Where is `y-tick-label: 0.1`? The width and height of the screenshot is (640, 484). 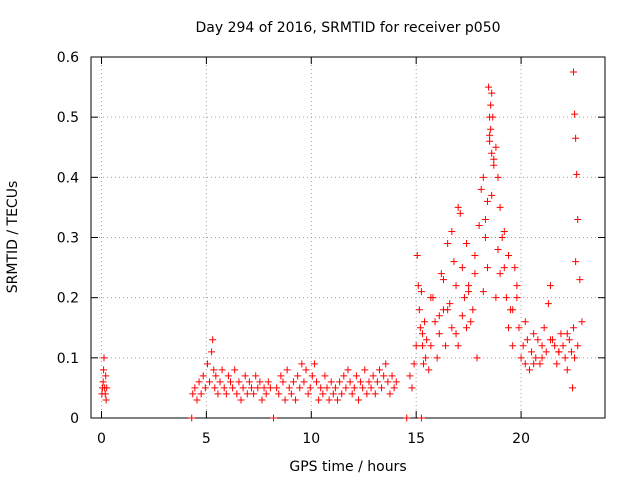
y-tick-label: 0.1 is located at coordinates (68, 359).